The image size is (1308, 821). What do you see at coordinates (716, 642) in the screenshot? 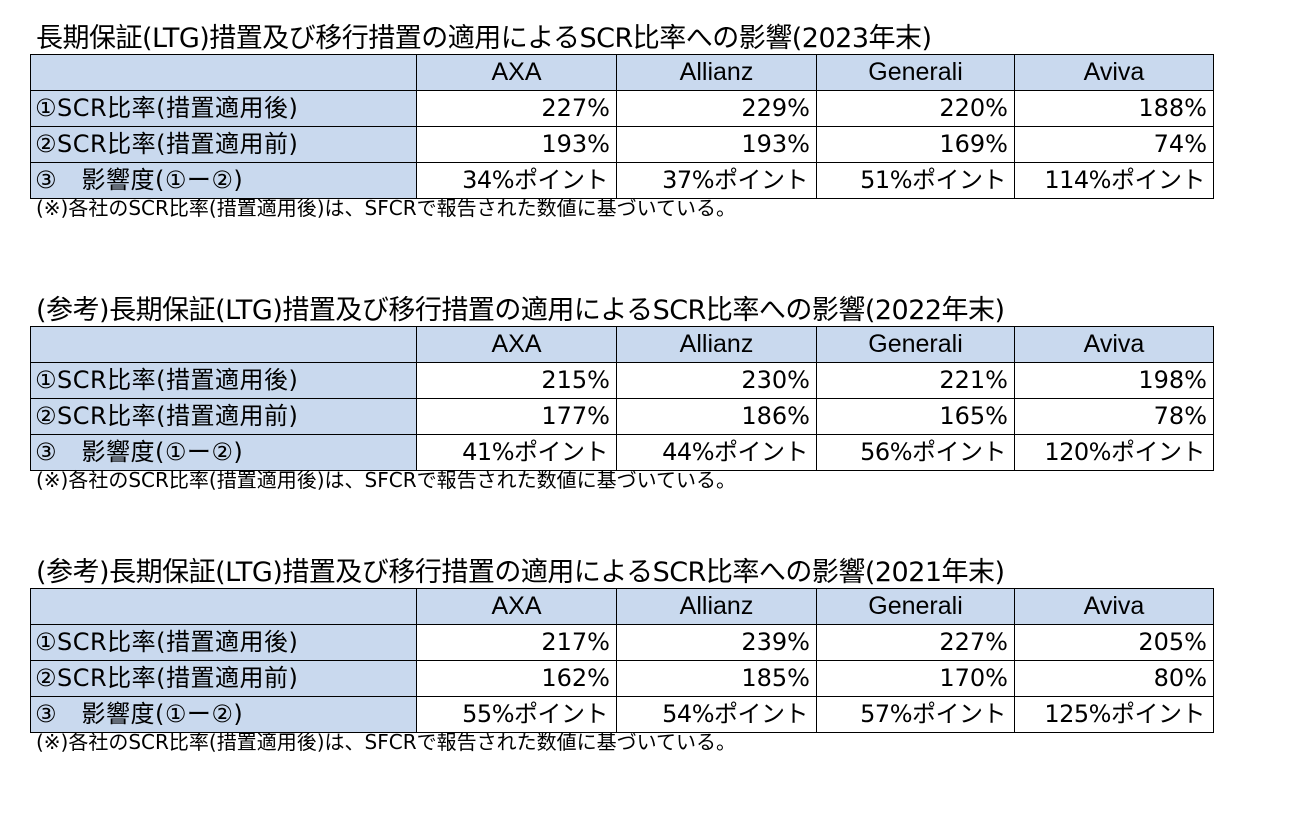
I see `cell-allianz: 239%` at bounding box center [716, 642].